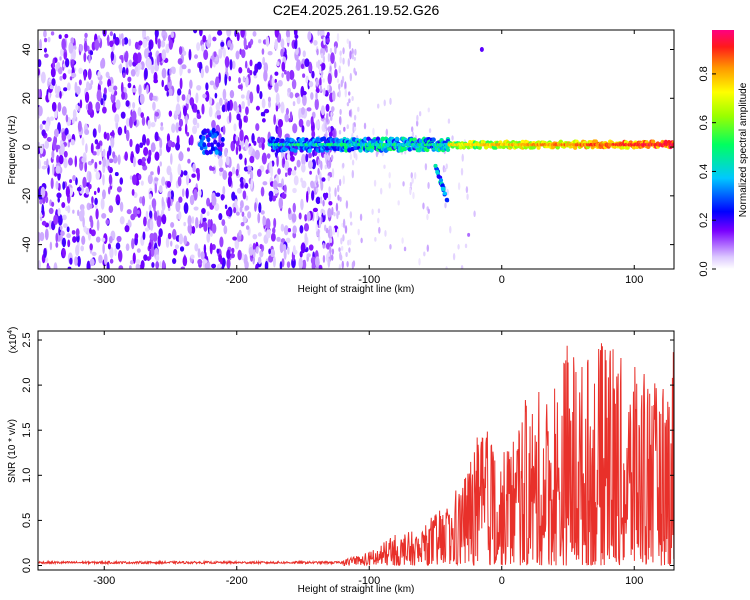 Image resolution: width=750 pixels, height=600 pixels. I want to click on top-y-tick-label: -40, so click(27, 245).